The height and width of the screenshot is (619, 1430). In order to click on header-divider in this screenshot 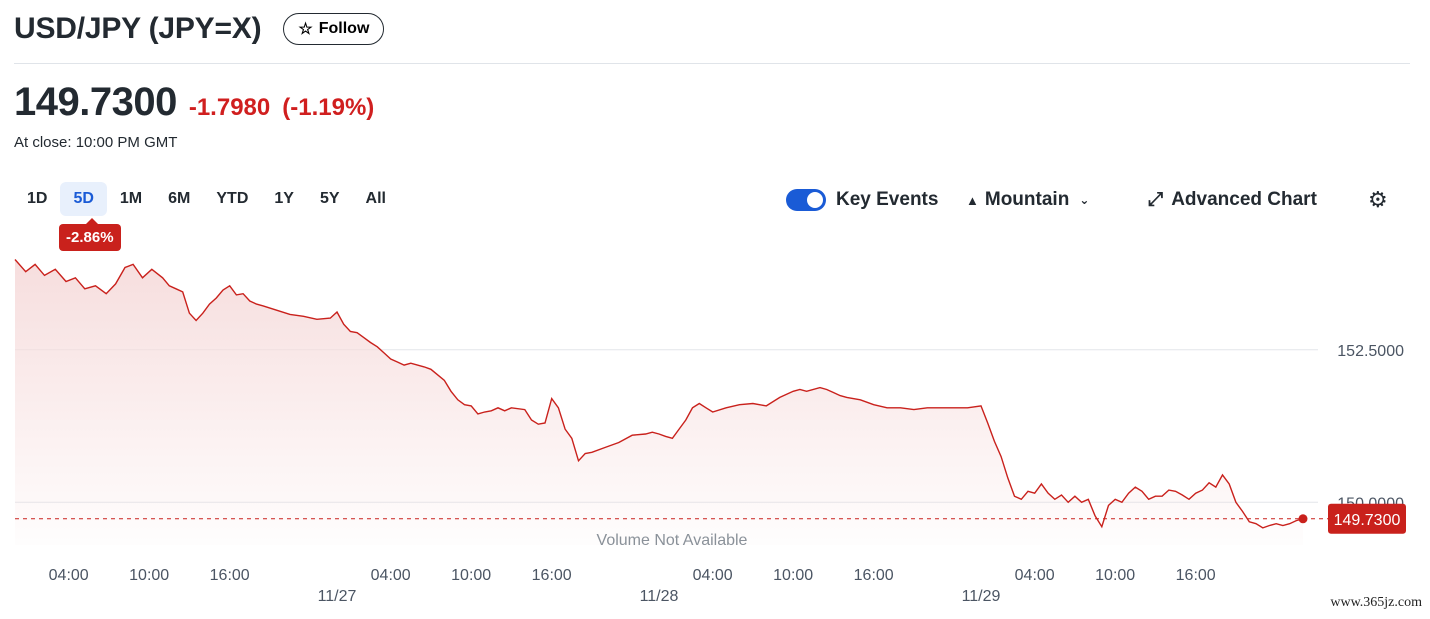, I will do `click(712, 63)`.